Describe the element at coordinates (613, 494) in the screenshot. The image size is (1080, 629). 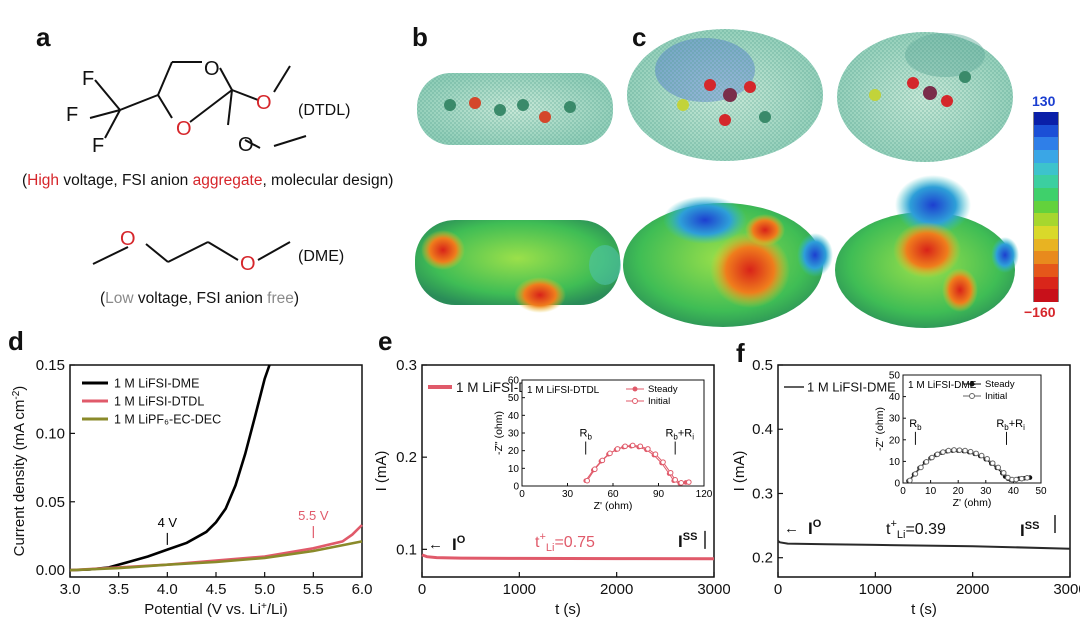
I see `inset-x-tick-label: 60` at that location.